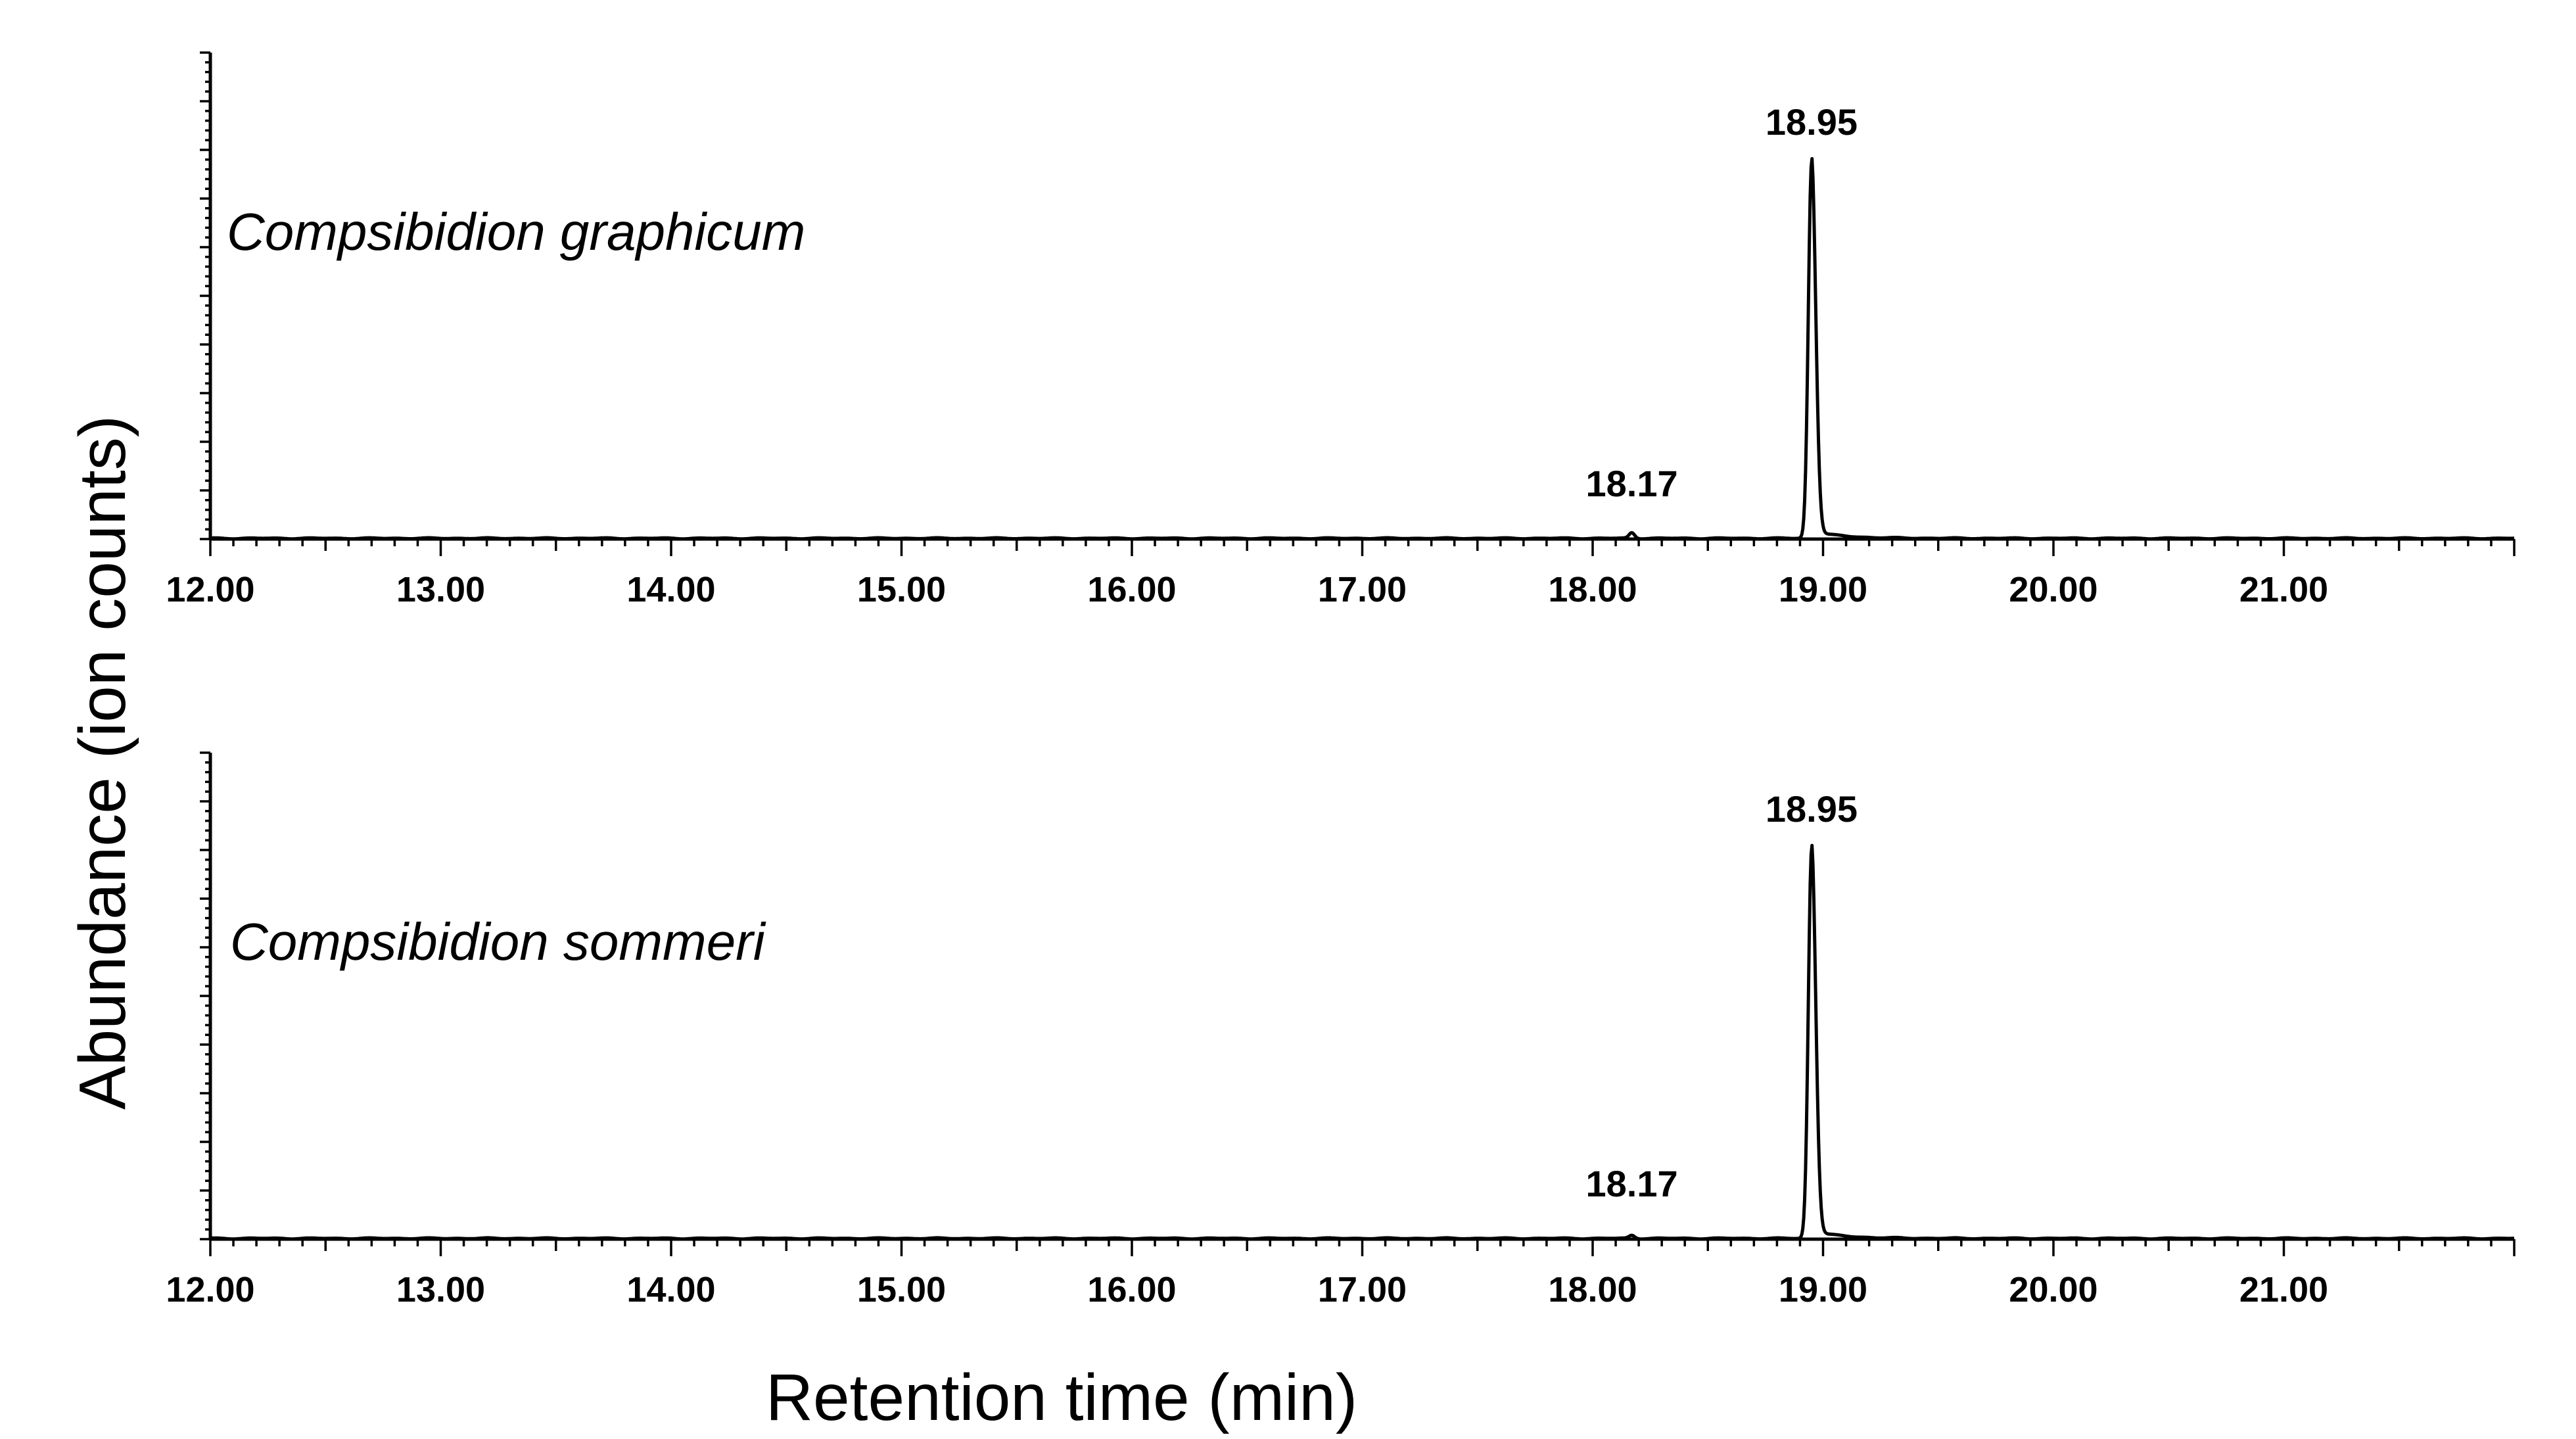 This screenshot has width=2576, height=1439. Describe the element at coordinates (102, 763) in the screenshot. I see `y-axis-title: Abundance (ion counts)` at that location.